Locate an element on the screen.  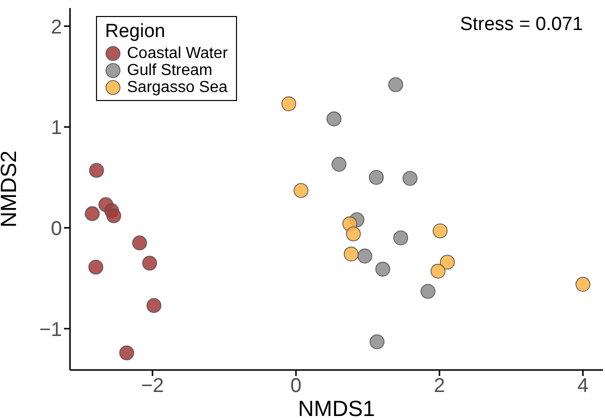
x-tick-label: 0 is located at coordinates (296, 386).